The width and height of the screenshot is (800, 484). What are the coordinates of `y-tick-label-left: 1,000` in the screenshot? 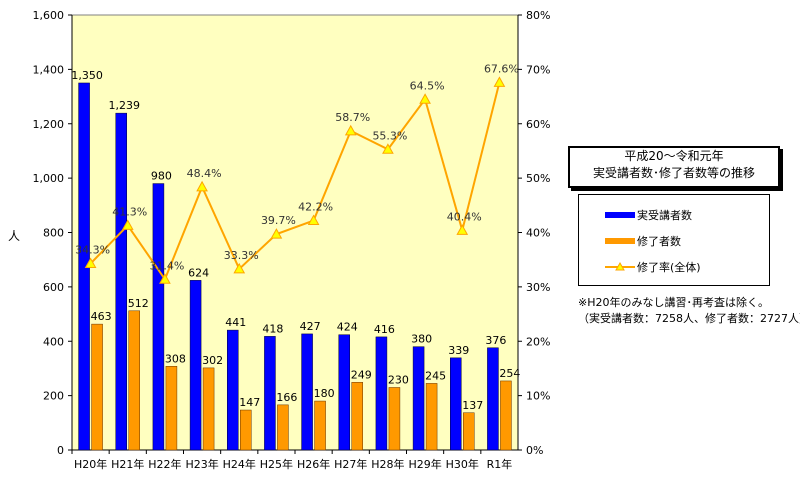 It's located at (49, 178).